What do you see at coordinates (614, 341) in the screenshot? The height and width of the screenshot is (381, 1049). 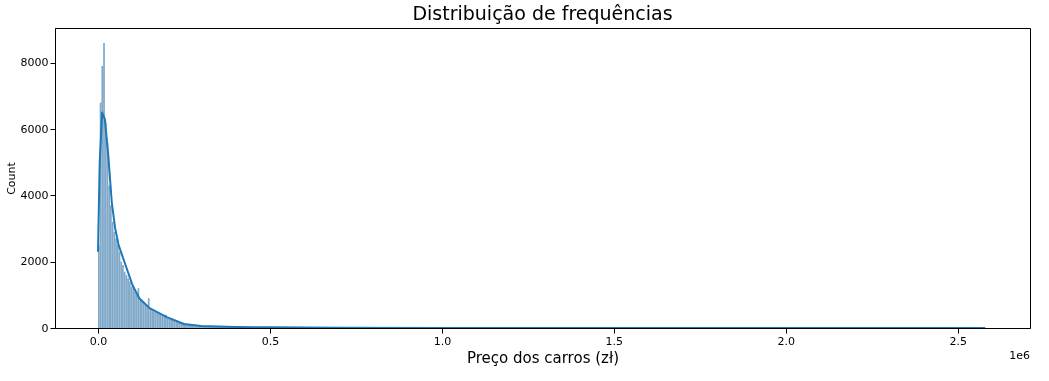 I see `x-tick-label: 1.5` at bounding box center [614, 341].